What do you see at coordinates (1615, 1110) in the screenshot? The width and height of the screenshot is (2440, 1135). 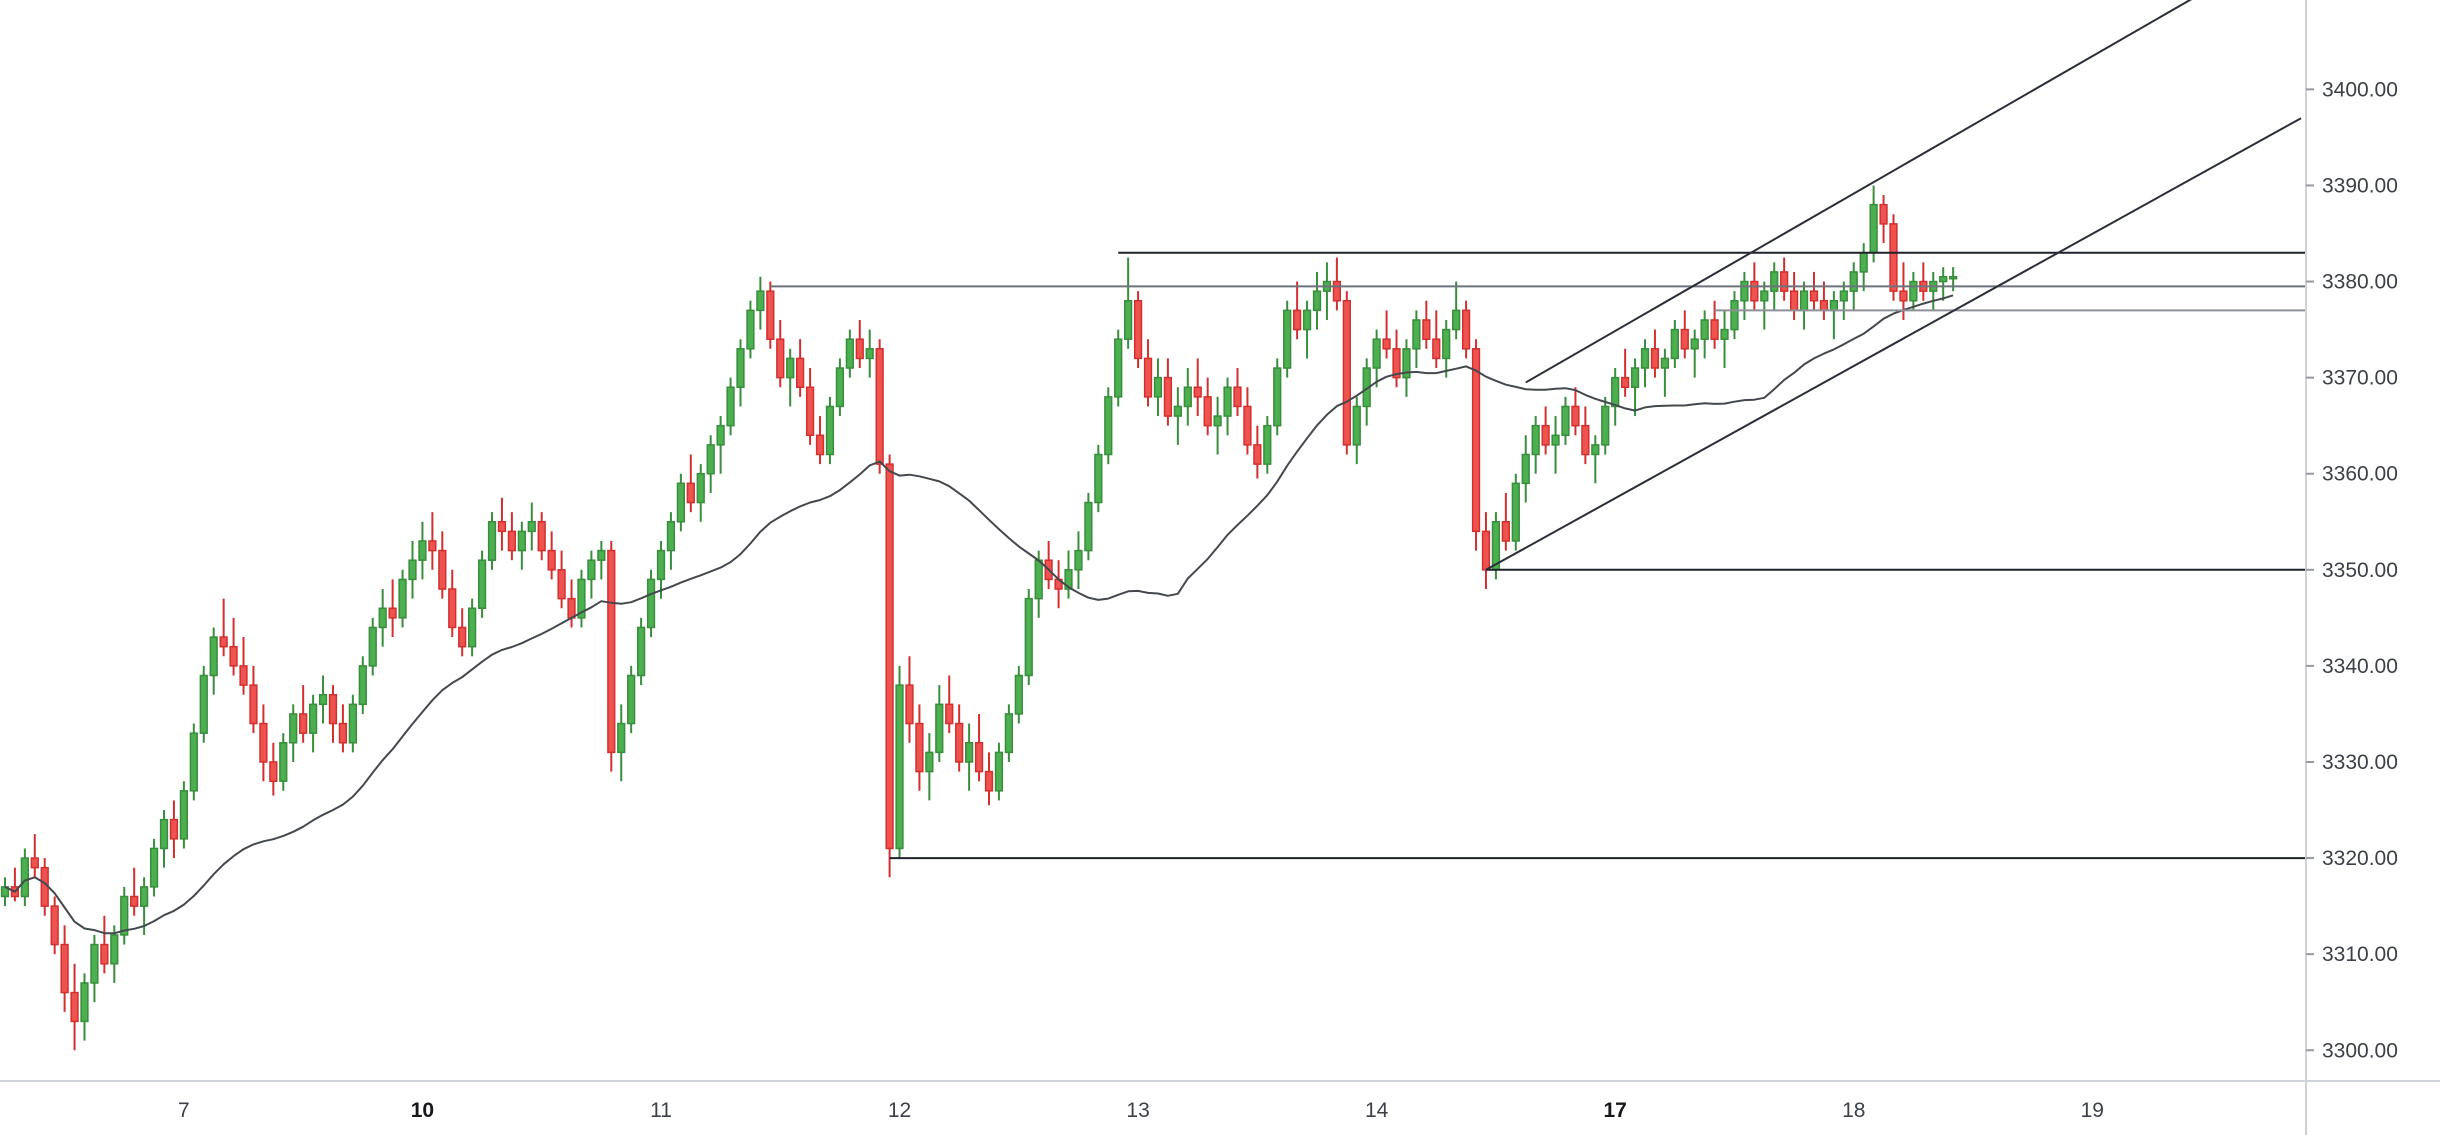 I see `time-axis-label: 17` at bounding box center [1615, 1110].